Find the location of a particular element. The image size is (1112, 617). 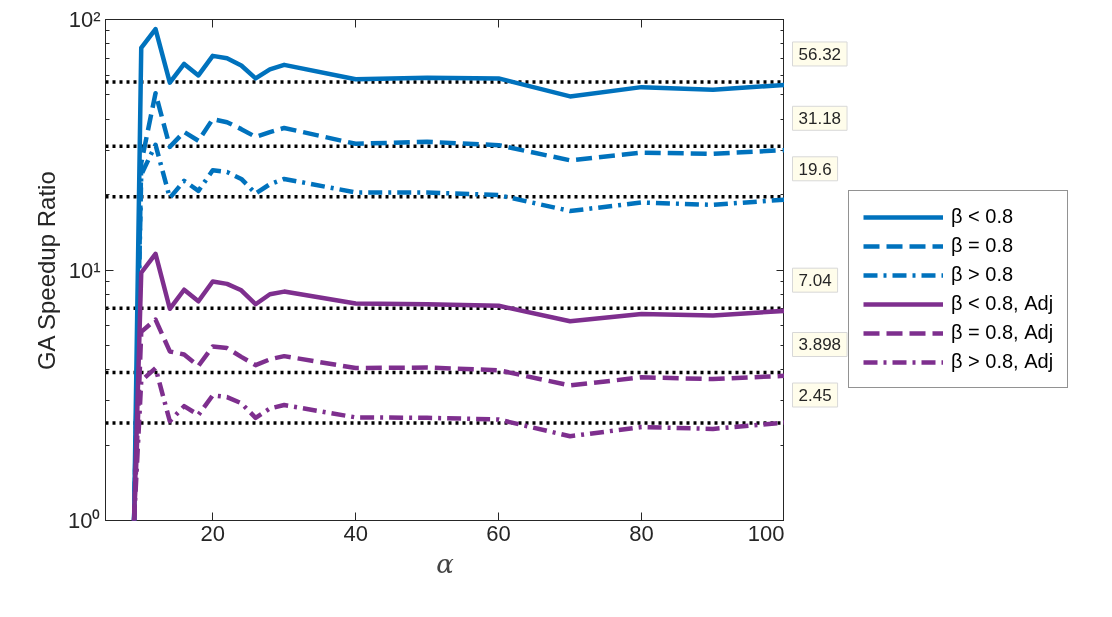

y-tick-label: 10² is located at coordinates (84, 19).